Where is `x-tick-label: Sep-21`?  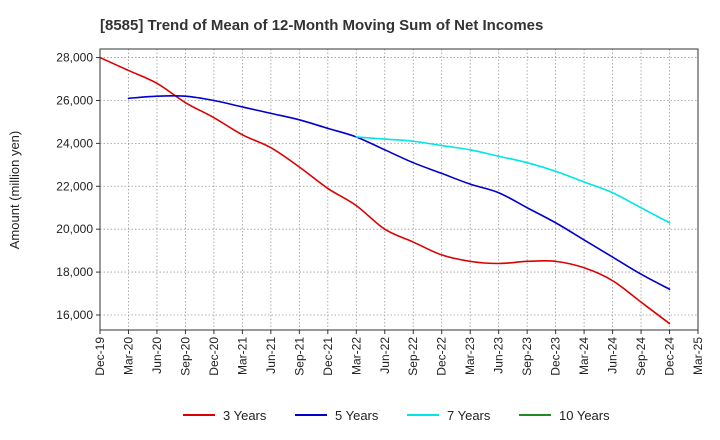 x-tick-label: Sep-21 is located at coordinates (299, 356).